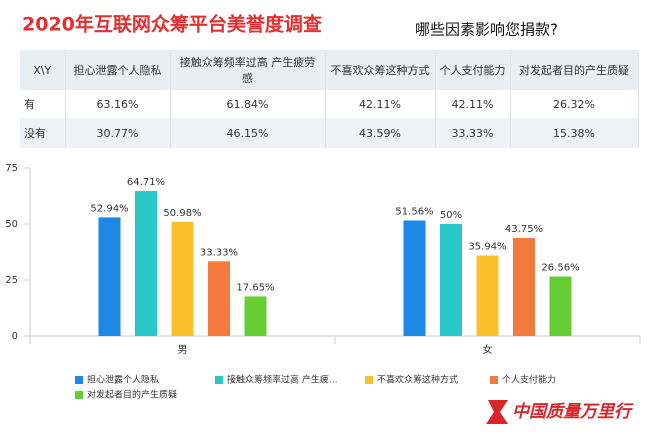  I want to click on legend-label: 对发起者目的产生质疑, so click(132, 395).